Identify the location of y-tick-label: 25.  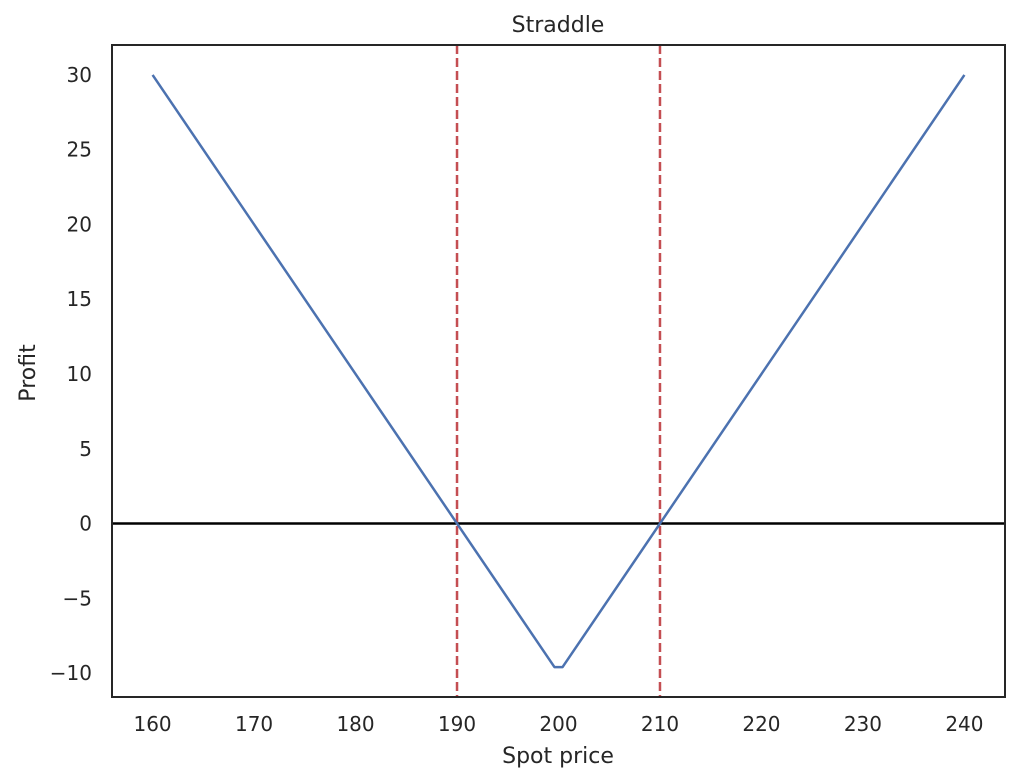
(79, 150).